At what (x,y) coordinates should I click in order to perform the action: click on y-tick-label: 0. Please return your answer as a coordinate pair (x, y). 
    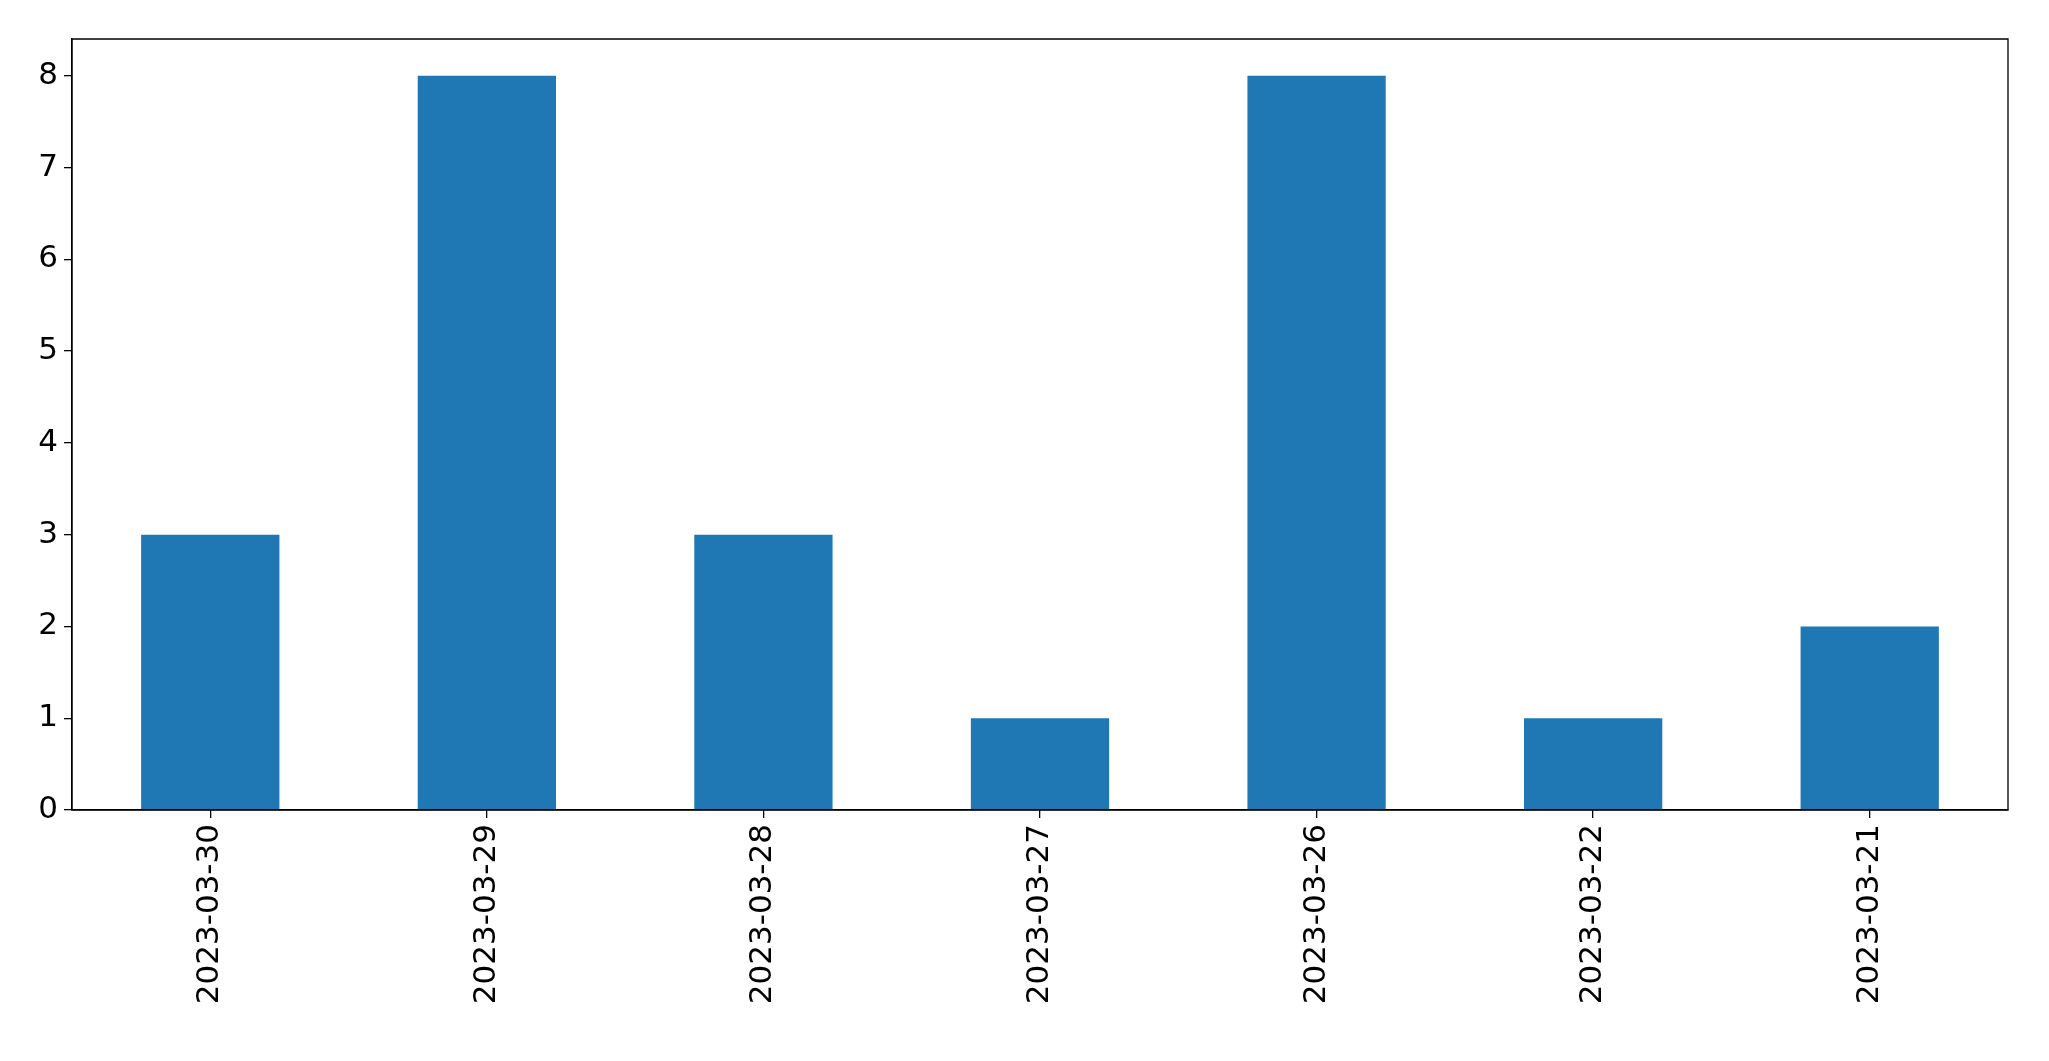
    Looking at the image, I should click on (48, 807).